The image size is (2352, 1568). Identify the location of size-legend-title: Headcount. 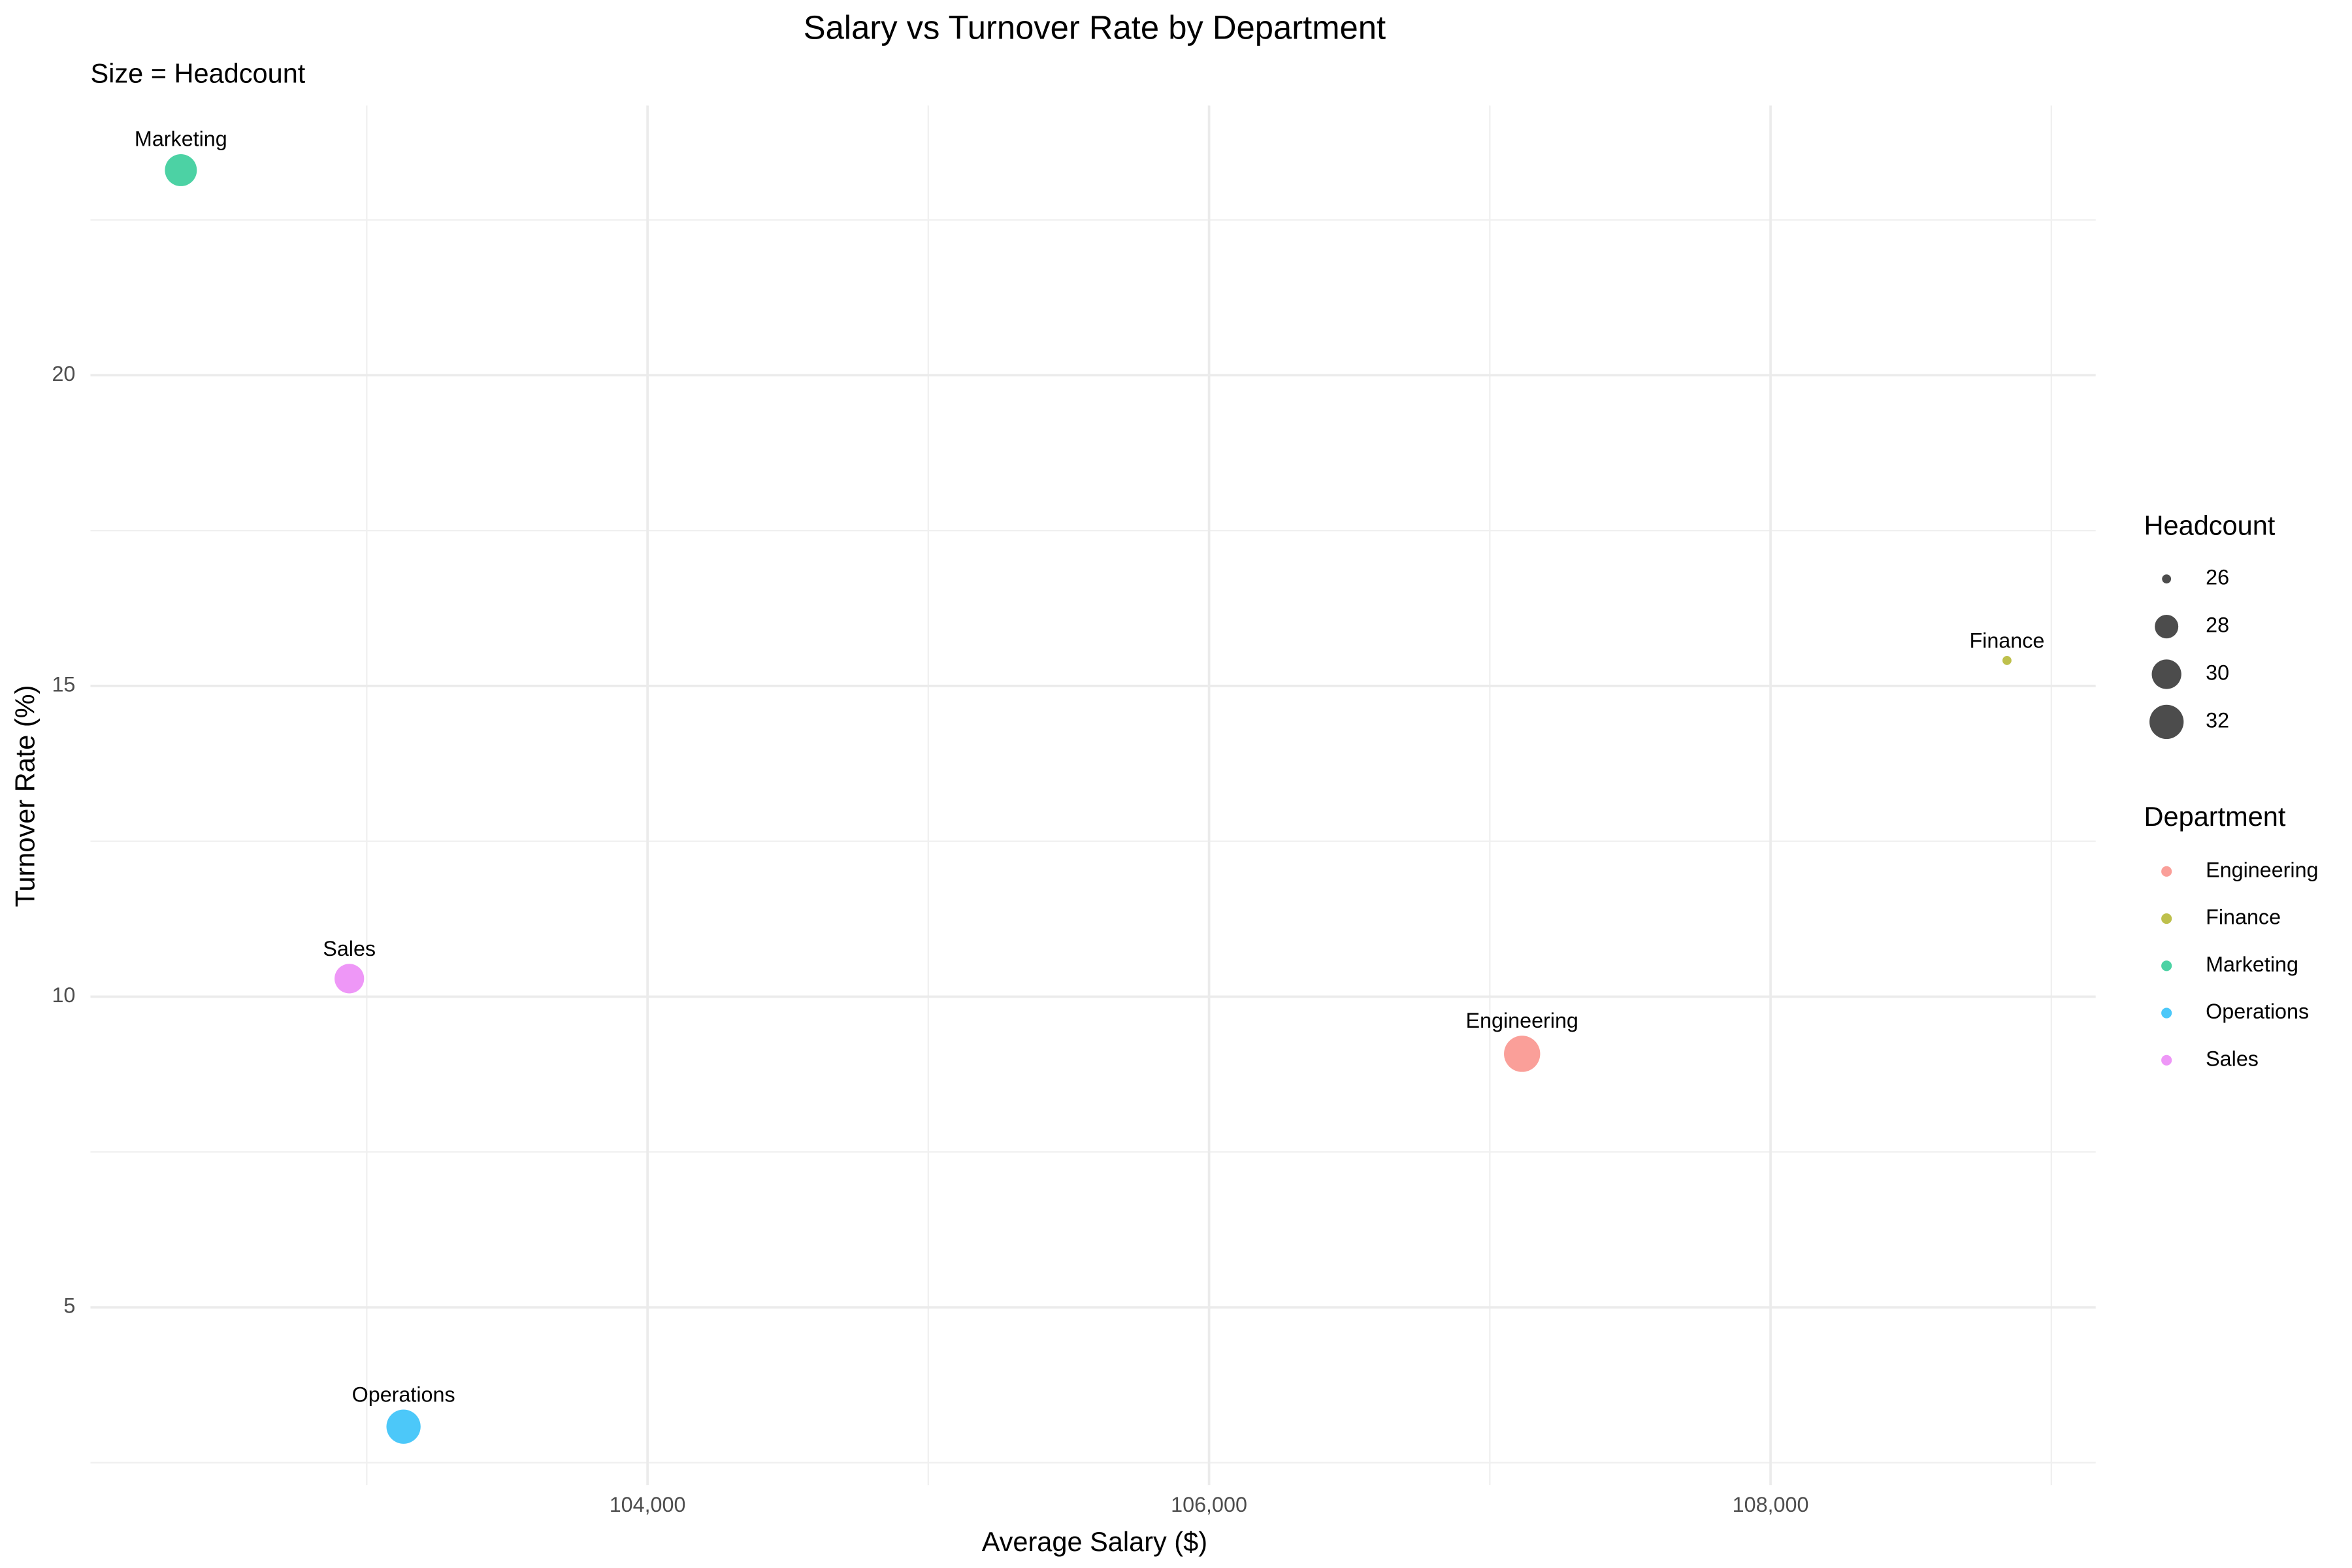
(2210, 525).